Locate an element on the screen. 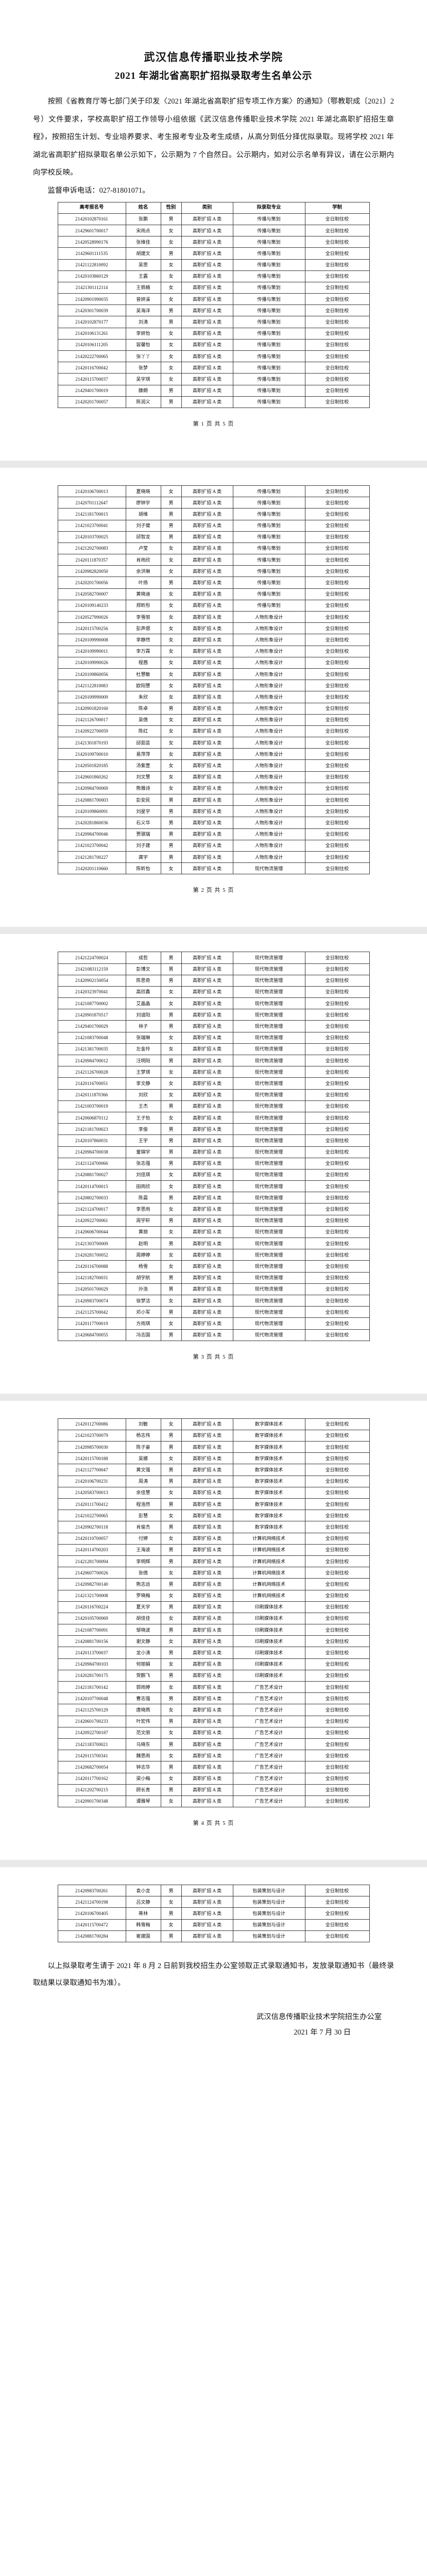  table-row: 21420115700472 韩雪梅女高职扩招 A 类包装策划与设计 全日制住校 is located at coordinates (214, 1925).